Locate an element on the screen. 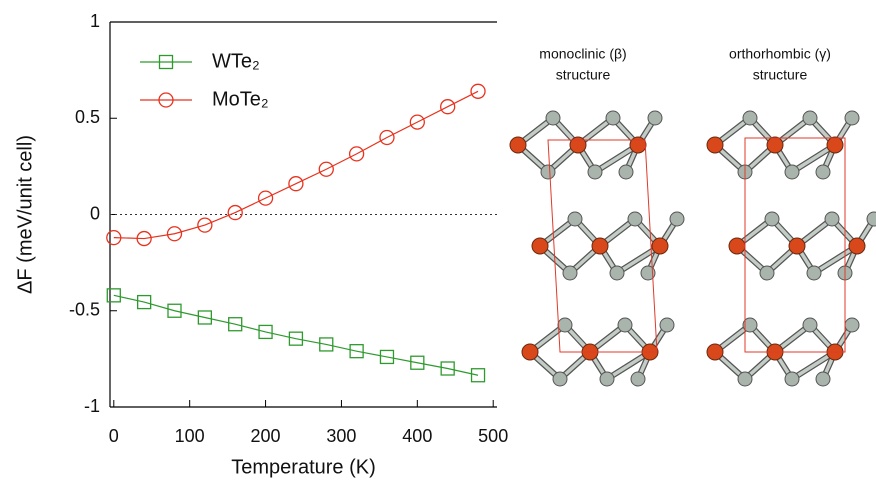  legend-label: MoTe₂ is located at coordinates (240, 99).